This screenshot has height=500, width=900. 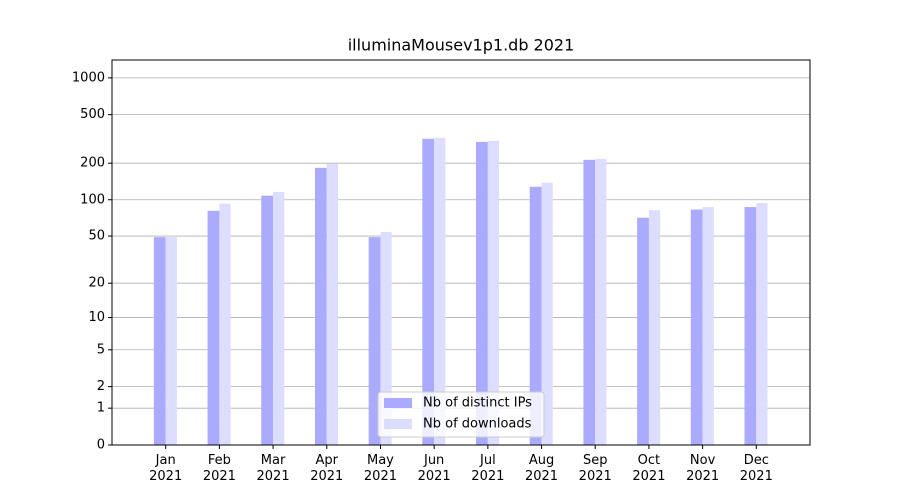 What do you see at coordinates (219, 468) in the screenshot?
I see `x-tick-label: Feb 2021` at bounding box center [219, 468].